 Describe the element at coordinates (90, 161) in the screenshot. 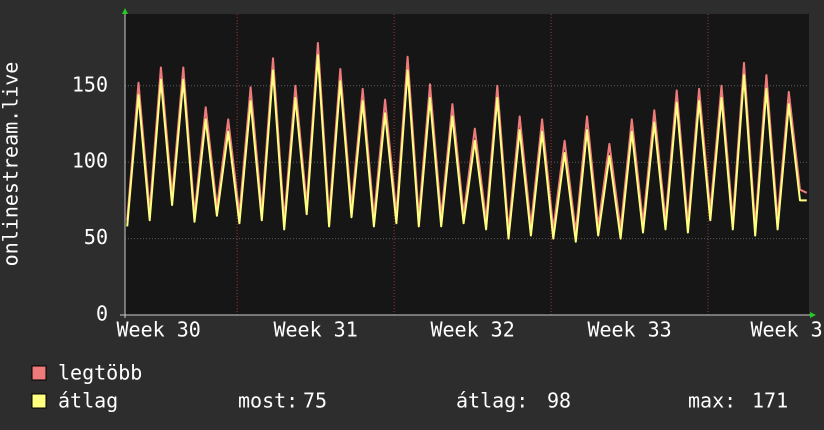

I see `y-tick-label: 100` at that location.